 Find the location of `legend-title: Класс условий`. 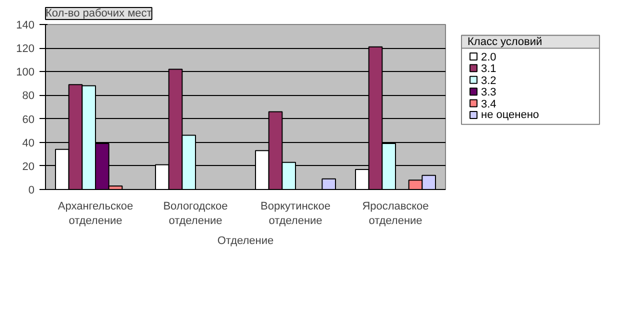

legend-title: Класс условий is located at coordinates (505, 42).